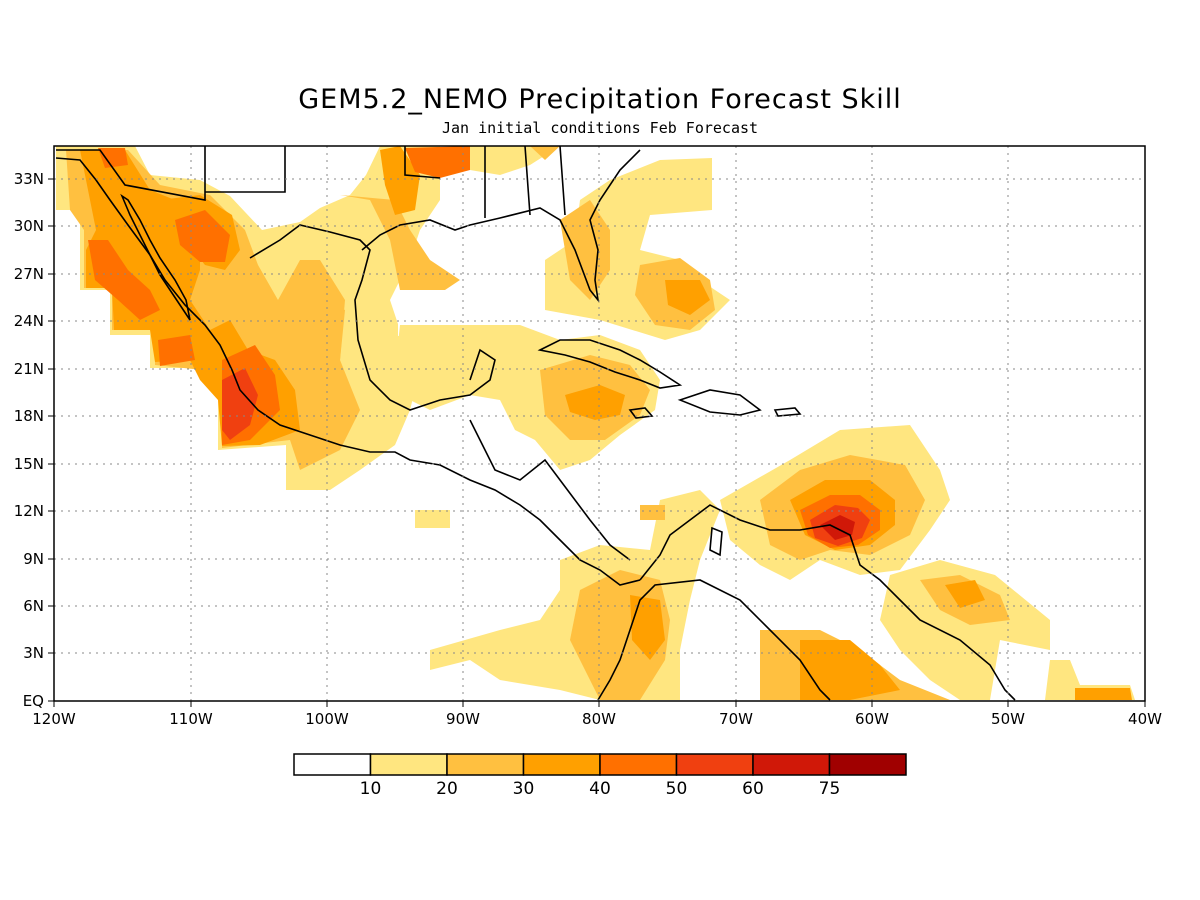 The height and width of the screenshot is (900, 1200). What do you see at coordinates (33, 653) in the screenshot?
I see `lat-tick-label: 3N` at bounding box center [33, 653].